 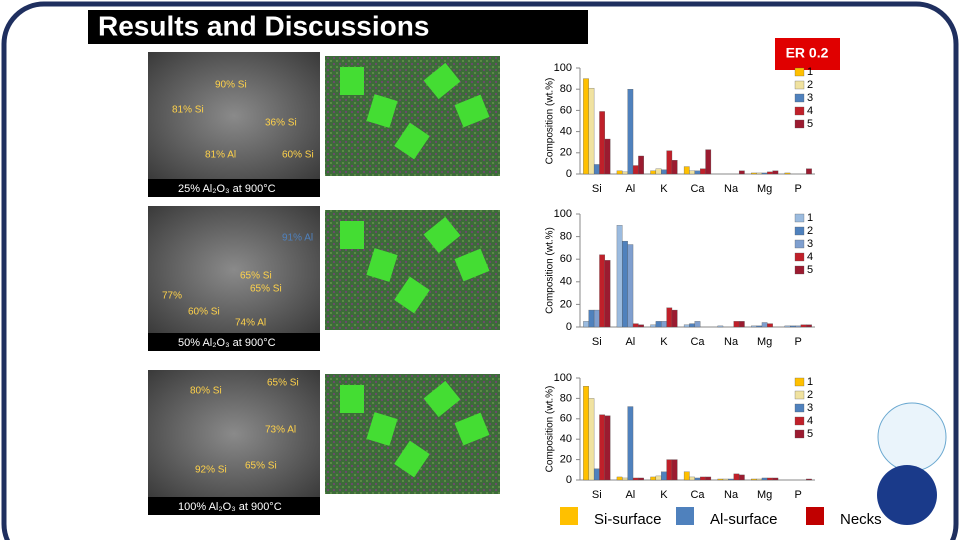 I want to click on legend-label: 1, so click(x=810, y=72).